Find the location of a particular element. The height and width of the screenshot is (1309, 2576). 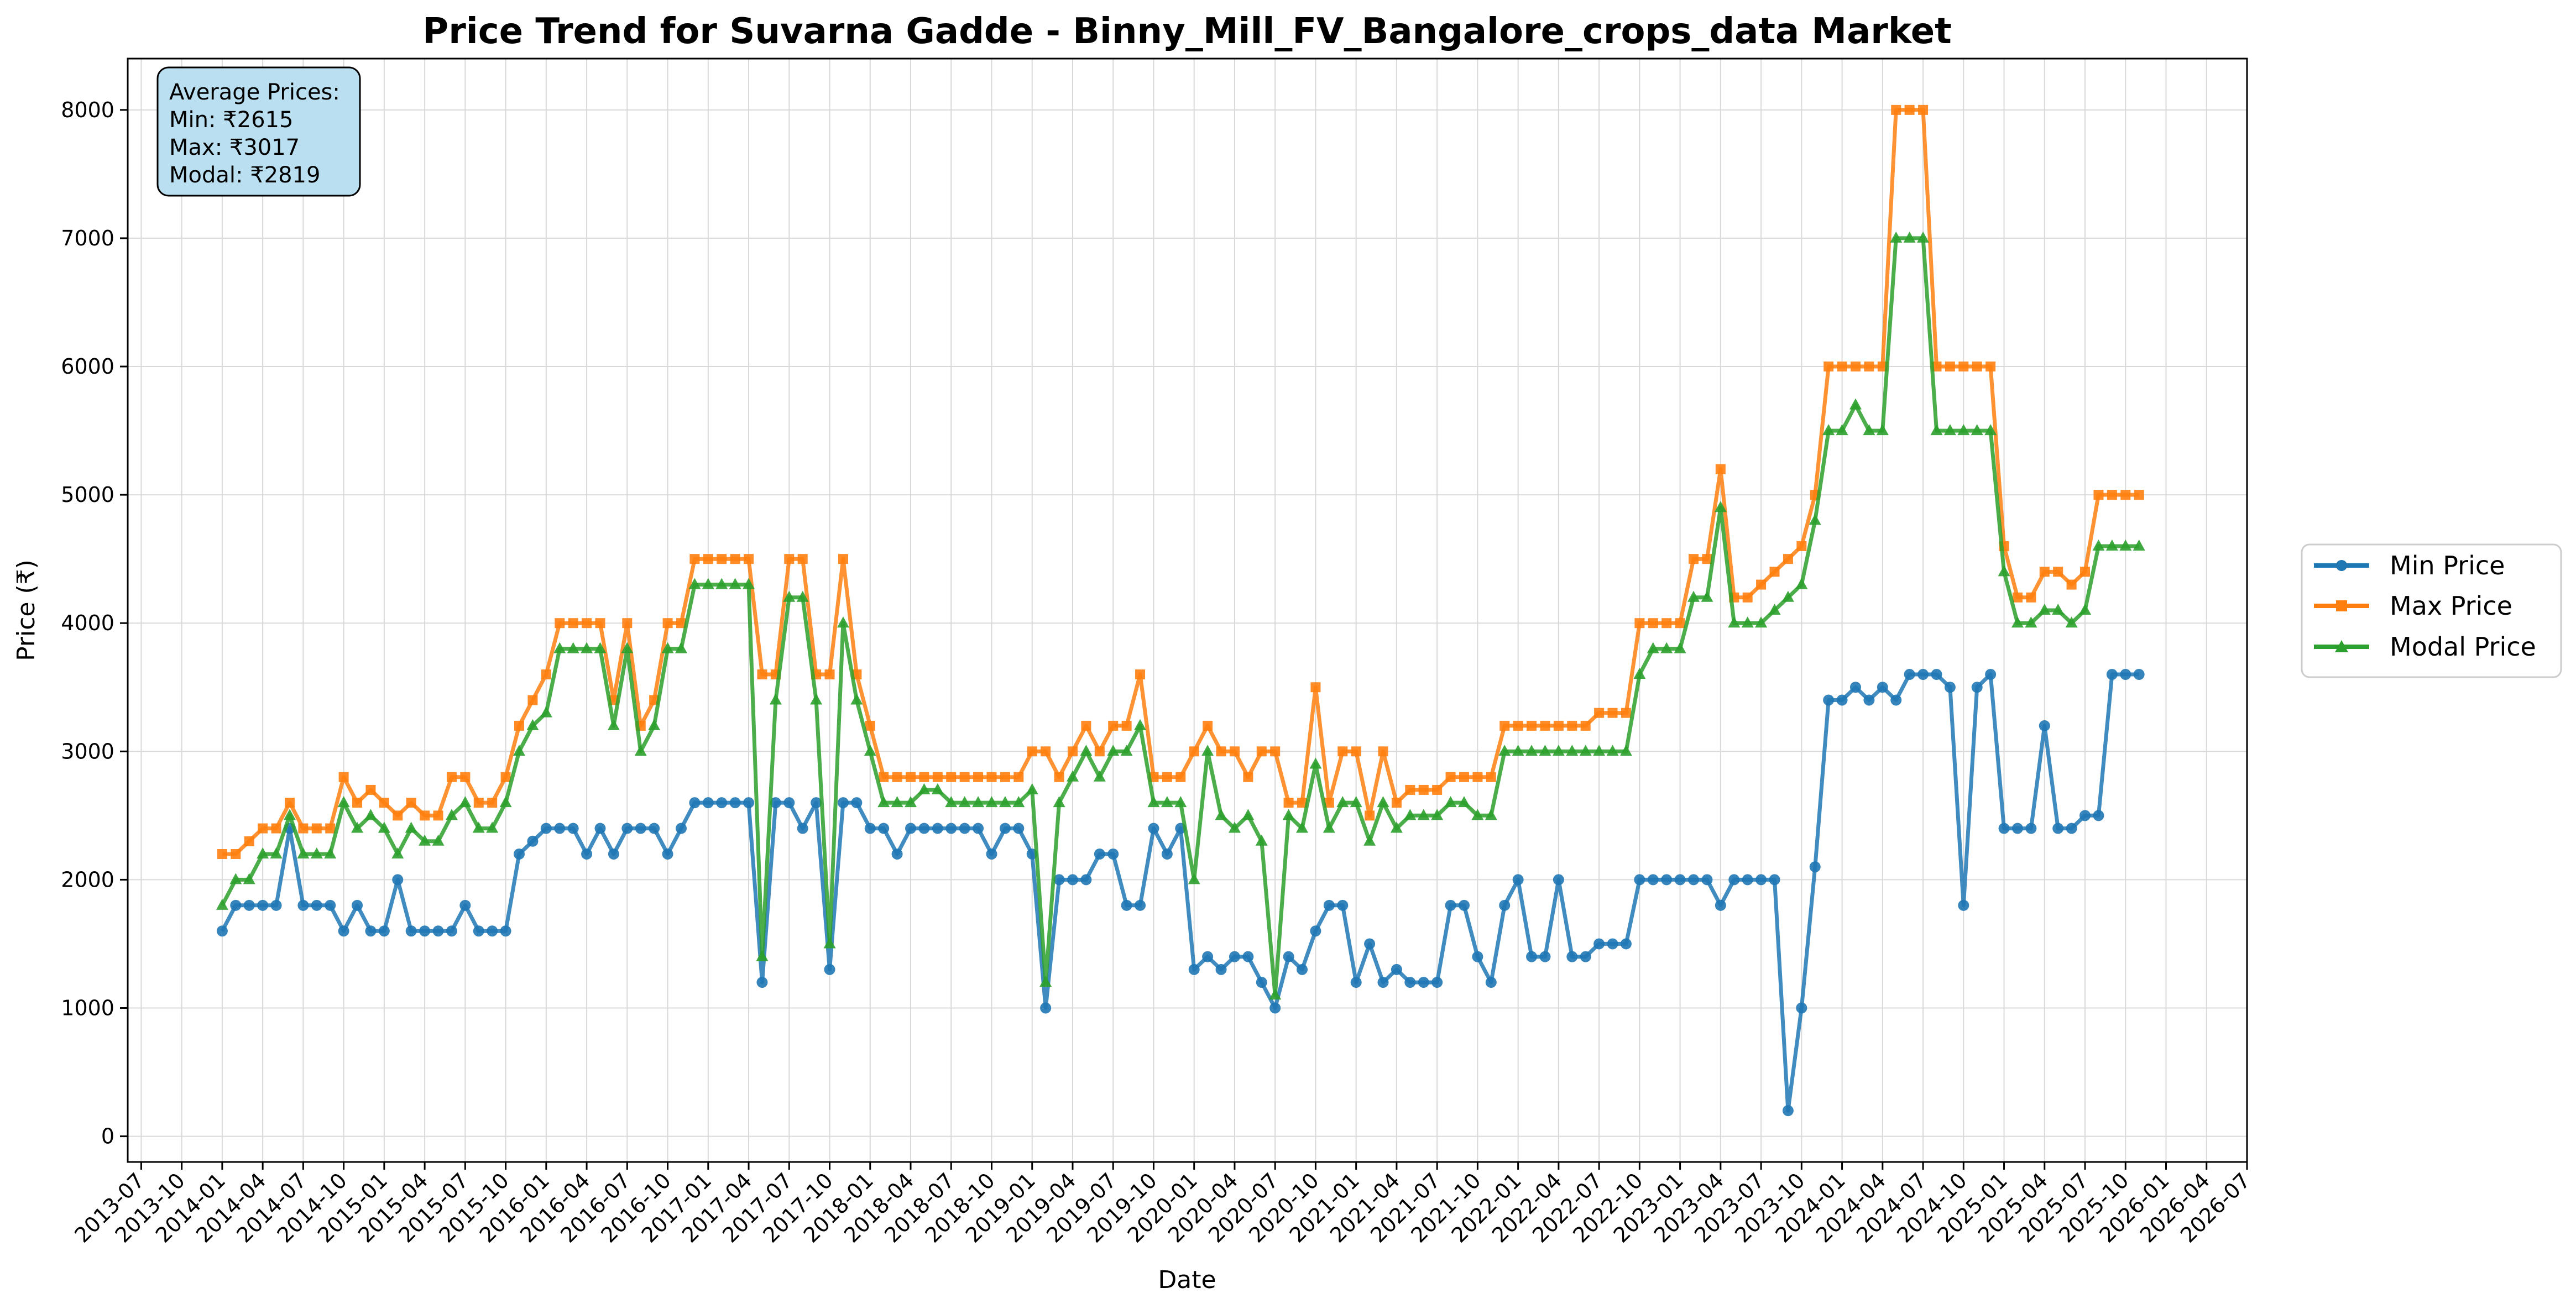

x-axis-label: Date is located at coordinates (1187, 1280).